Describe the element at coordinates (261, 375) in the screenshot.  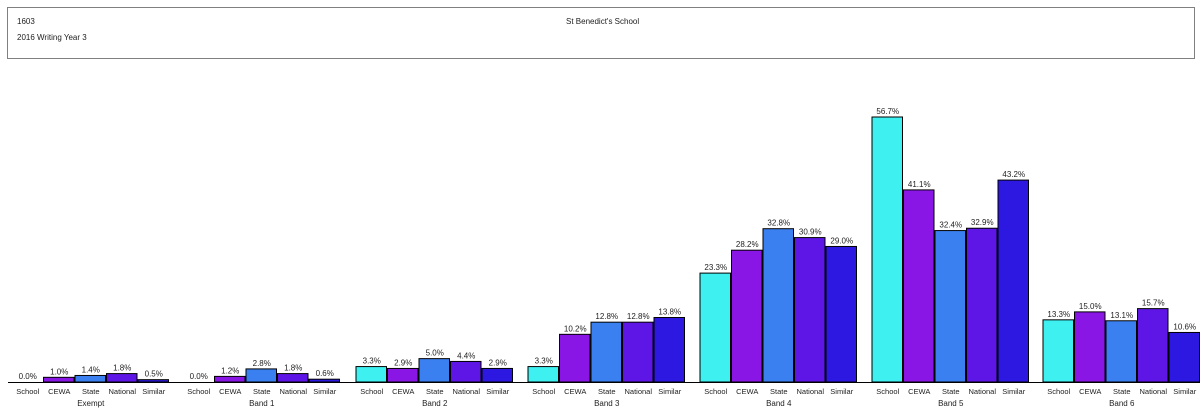
I see `bar-band-1-state` at that location.